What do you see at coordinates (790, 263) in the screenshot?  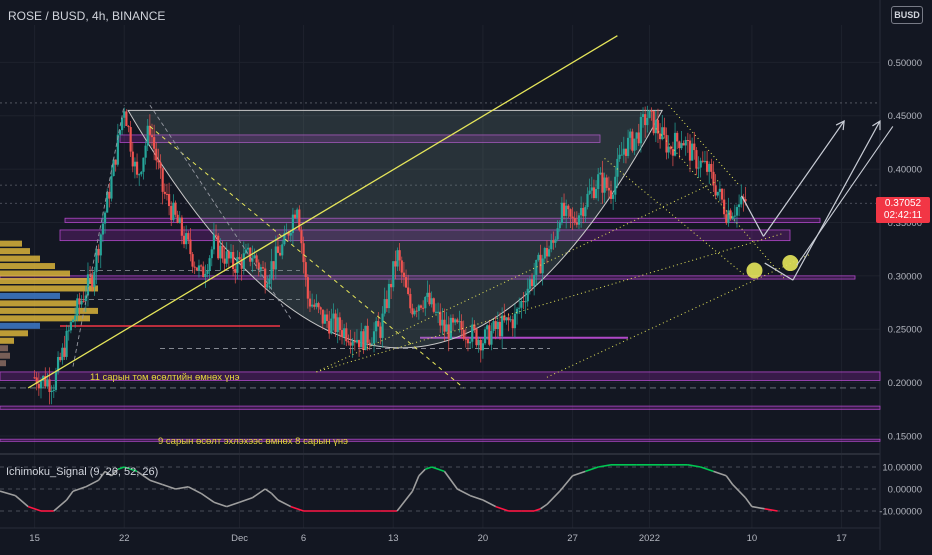 I see `target-circle` at bounding box center [790, 263].